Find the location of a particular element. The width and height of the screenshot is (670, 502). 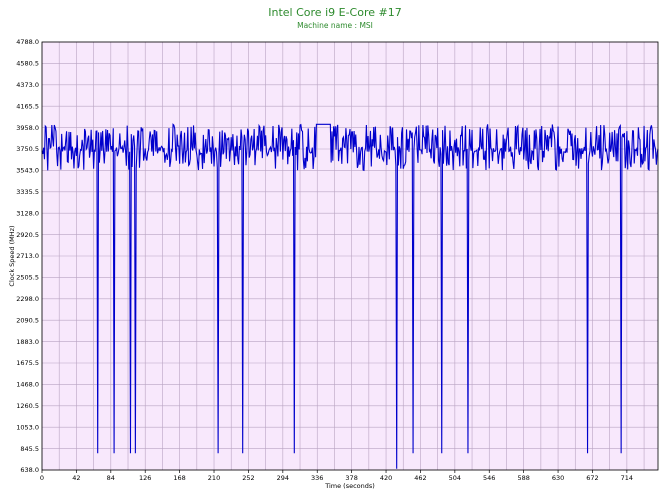

x-tick-label: 168 is located at coordinates (179, 478).